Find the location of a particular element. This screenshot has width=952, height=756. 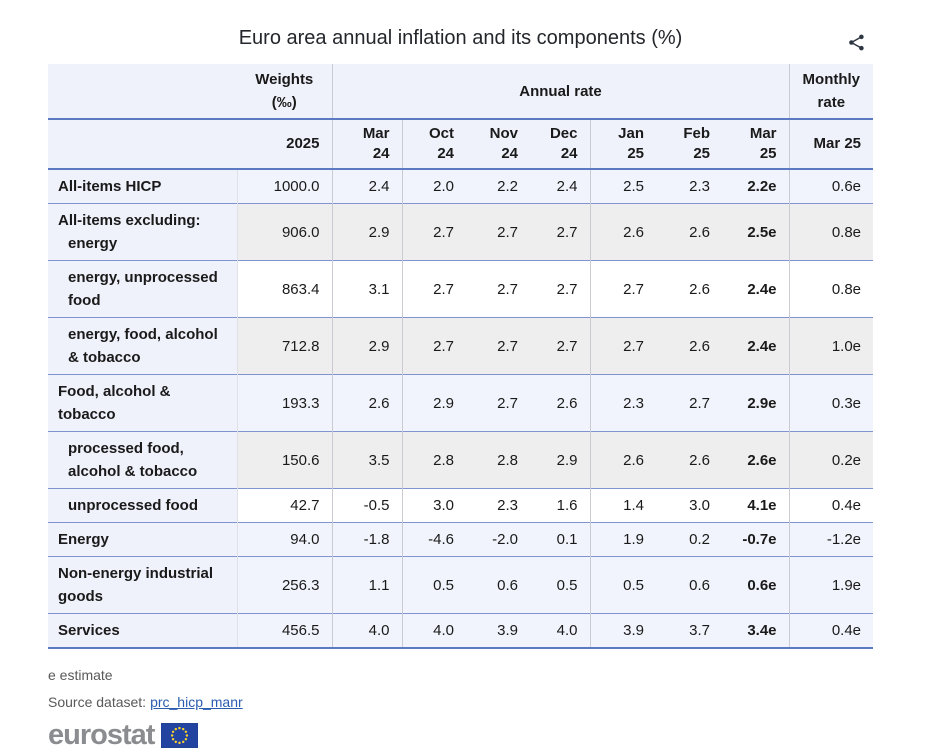

share-icon is located at coordinates (856, 42).